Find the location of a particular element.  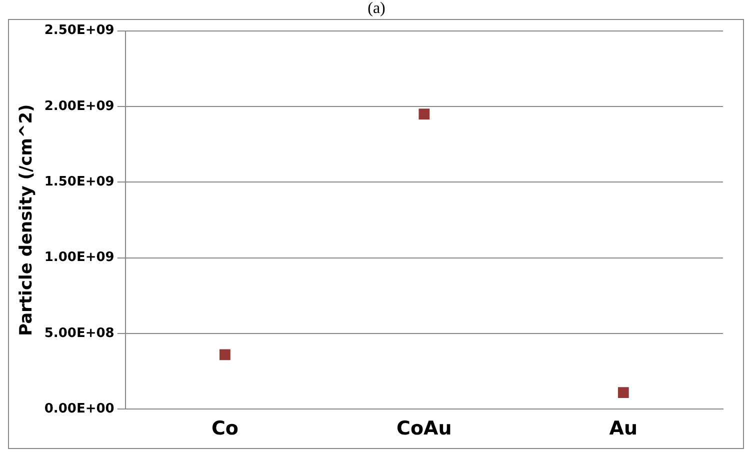

y-tick-label: 5.00E+08 is located at coordinates (79, 333).